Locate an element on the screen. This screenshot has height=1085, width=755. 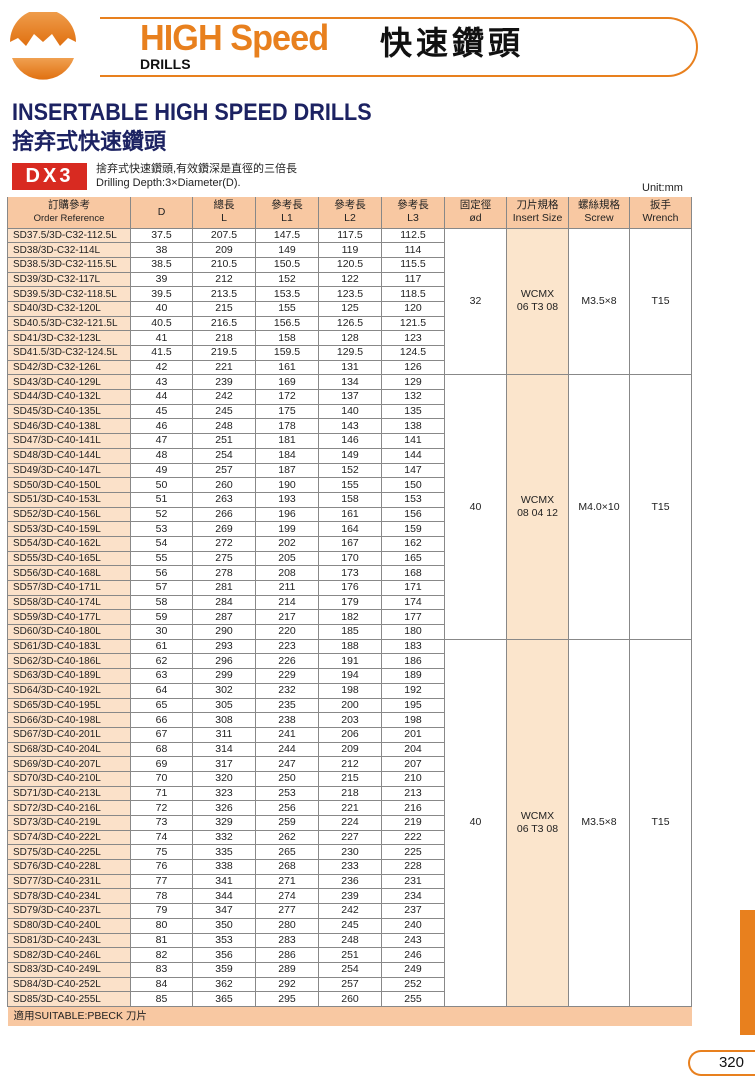
order-reference: SD55/3D-C40-165L is located at coordinates (69, 558).